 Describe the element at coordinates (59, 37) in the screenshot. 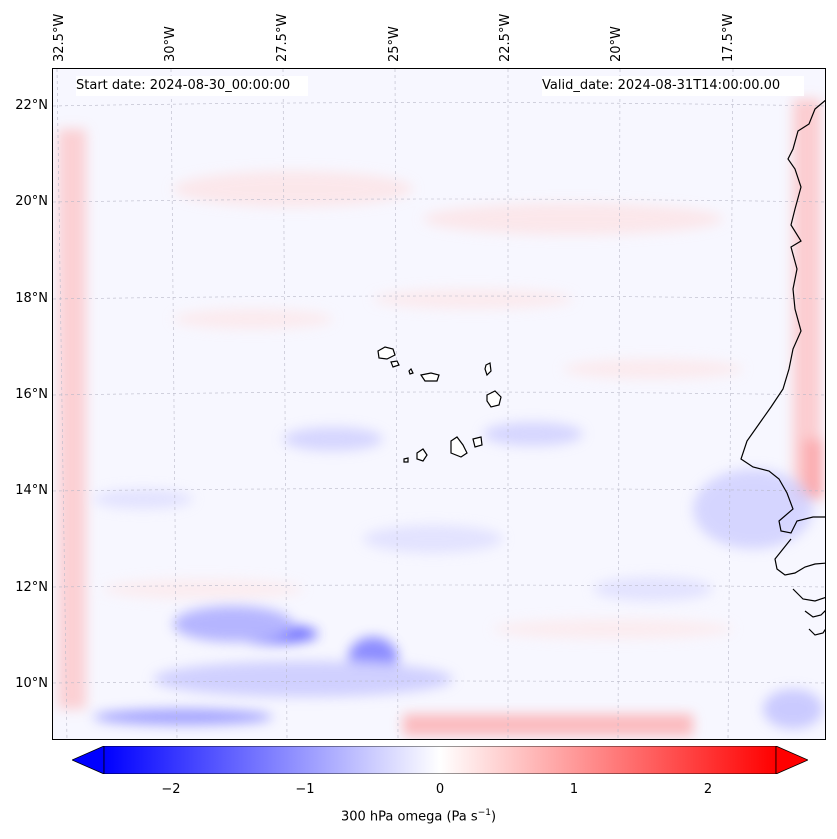

I see `lon-label: 32.5°W` at that location.